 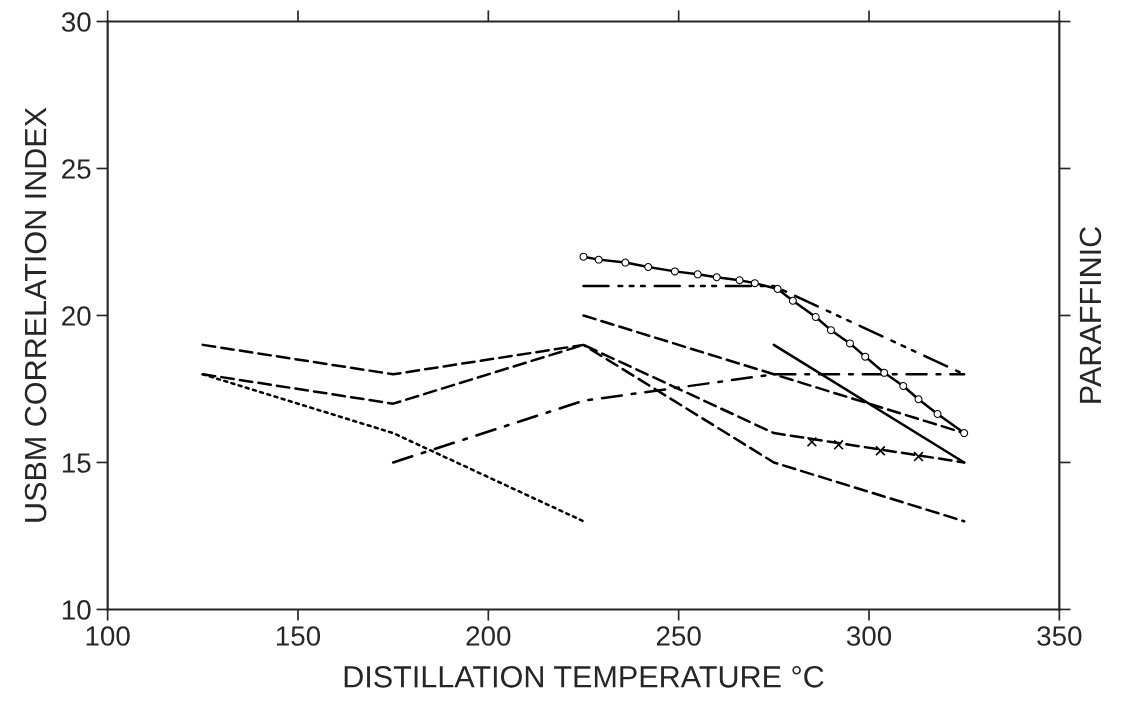 What do you see at coordinates (35, 314) in the screenshot?
I see `y-axis-title: USBM CORRELATION INDEX` at bounding box center [35, 314].